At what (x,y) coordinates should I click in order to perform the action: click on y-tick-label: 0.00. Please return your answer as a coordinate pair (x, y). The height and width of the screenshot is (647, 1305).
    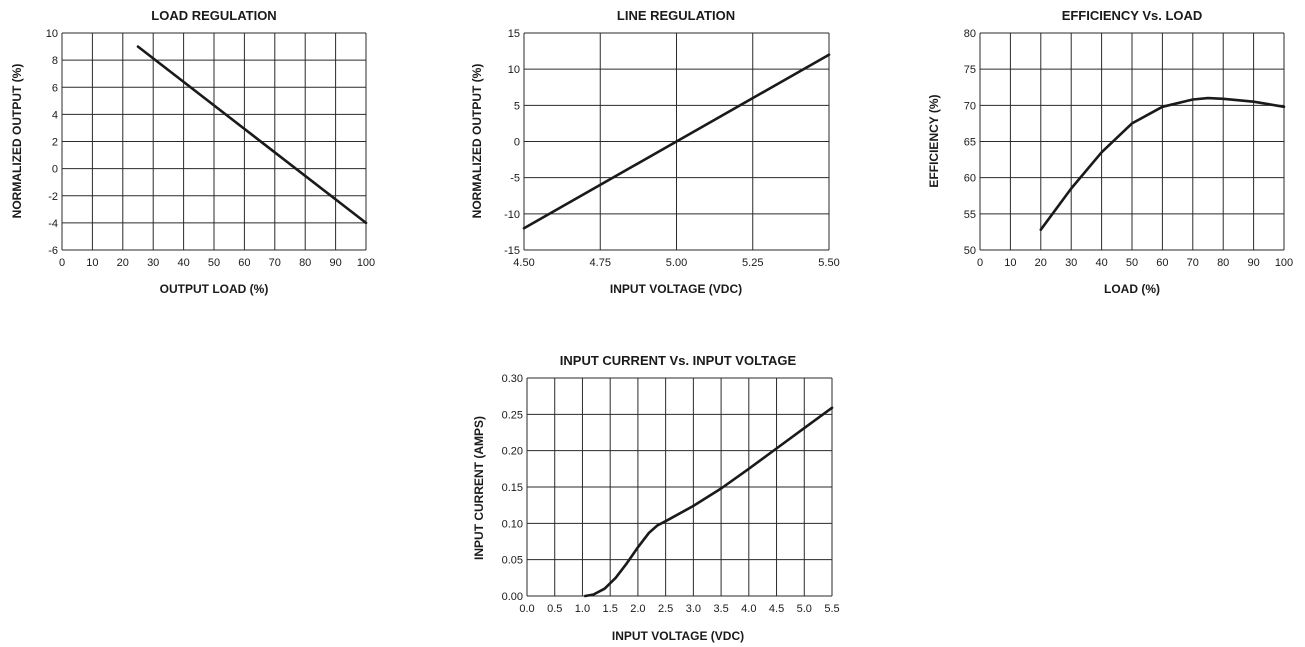
    Looking at the image, I should click on (512, 597).